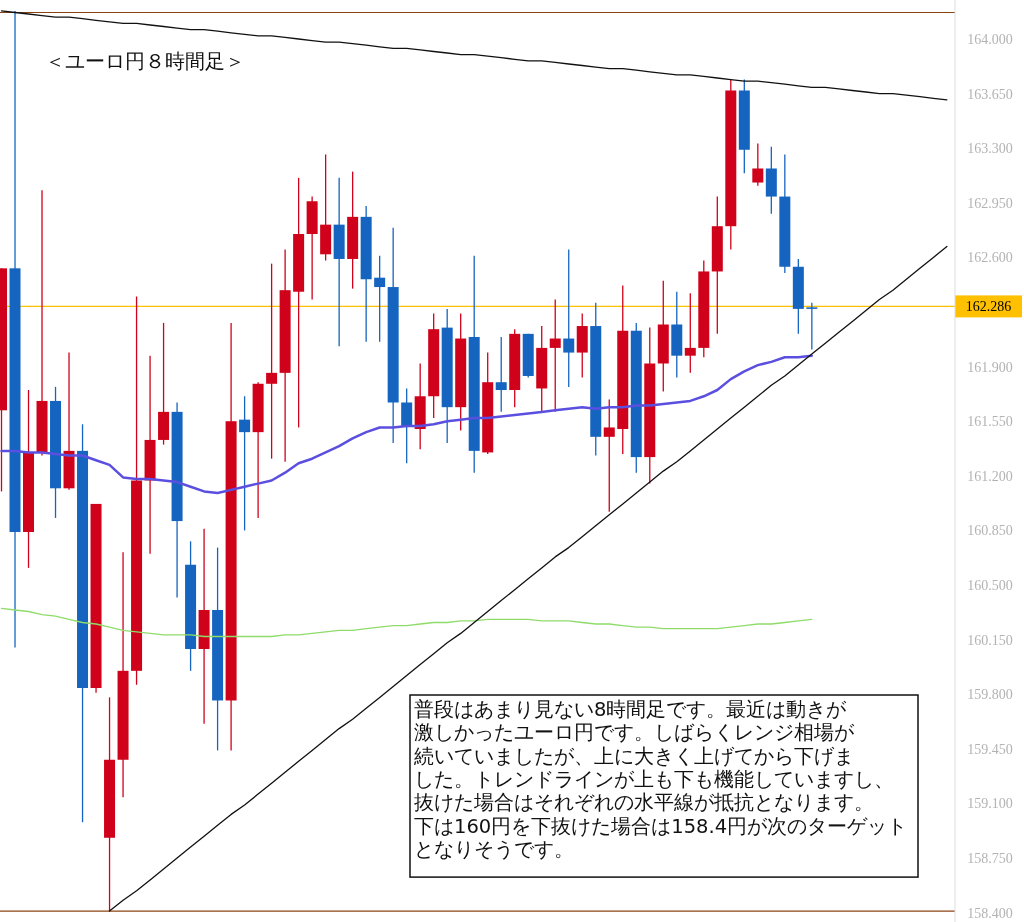 The image size is (1024, 922). What do you see at coordinates (990, 367) in the screenshot?
I see `y-tick-label: 161.900` at bounding box center [990, 367].